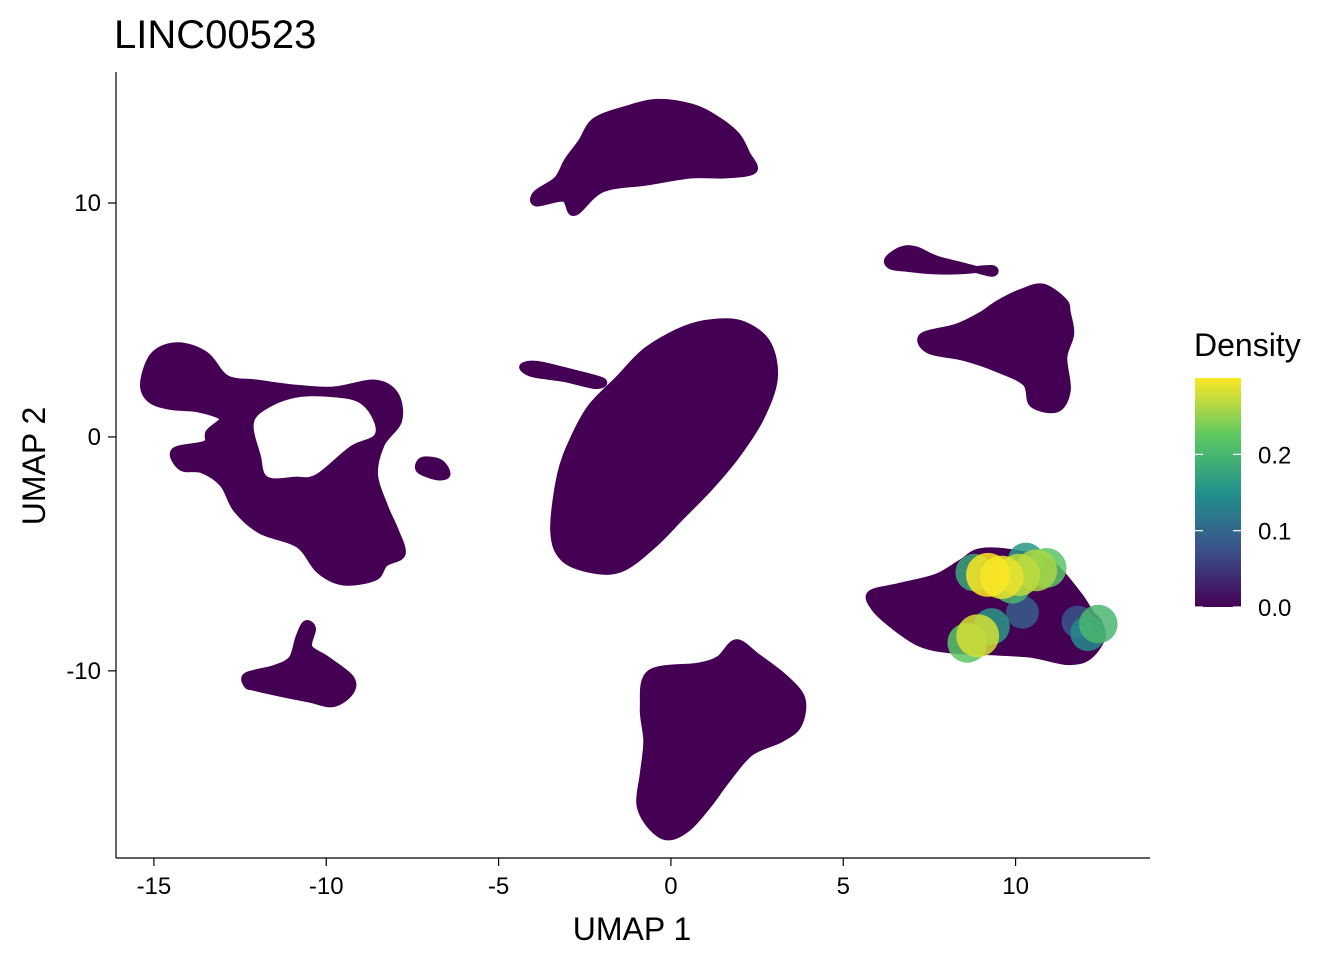 This screenshot has width=1344, height=960. Describe the element at coordinates (87, 203) in the screenshot. I see `y-tick-label: 10` at that location.